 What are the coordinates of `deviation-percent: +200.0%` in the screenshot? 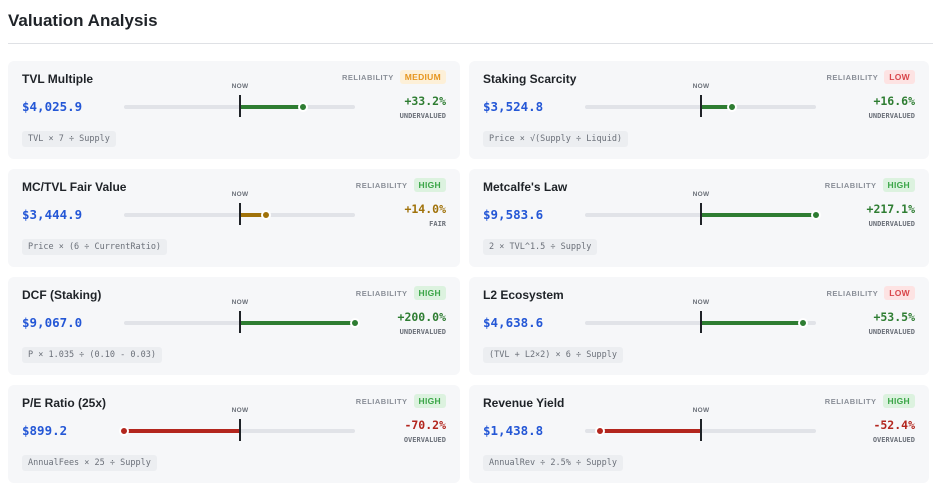 It's located at (421, 317).